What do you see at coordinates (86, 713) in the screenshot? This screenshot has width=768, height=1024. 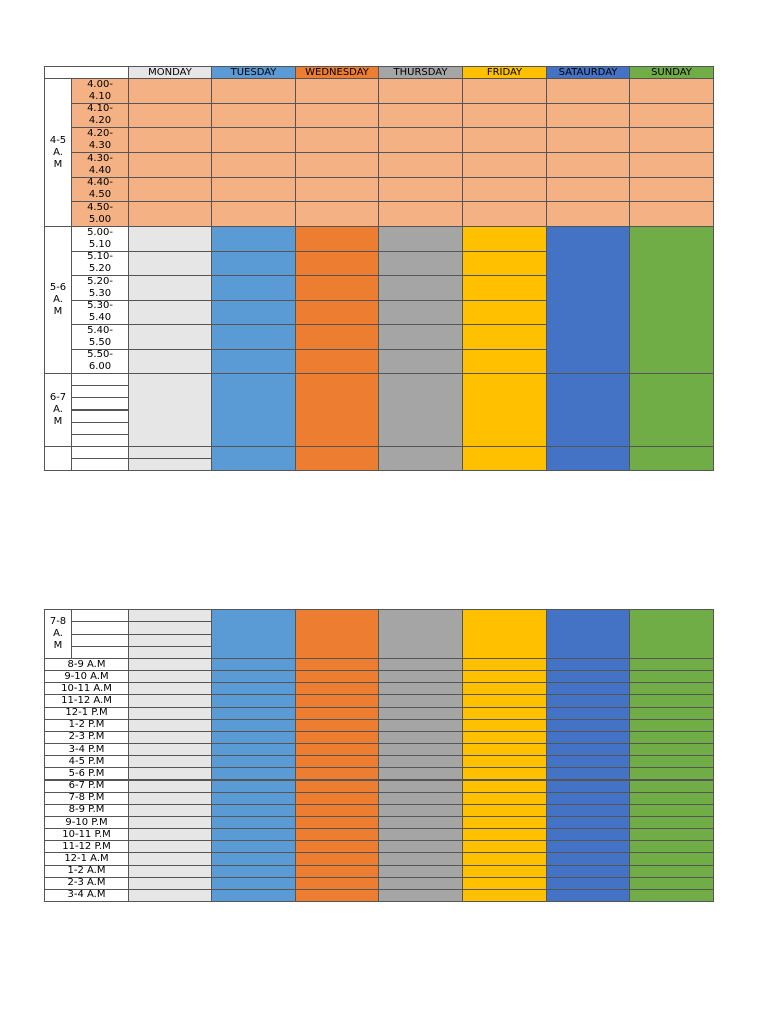 I see `hour-label: 12-1 P.M` at bounding box center [86, 713].